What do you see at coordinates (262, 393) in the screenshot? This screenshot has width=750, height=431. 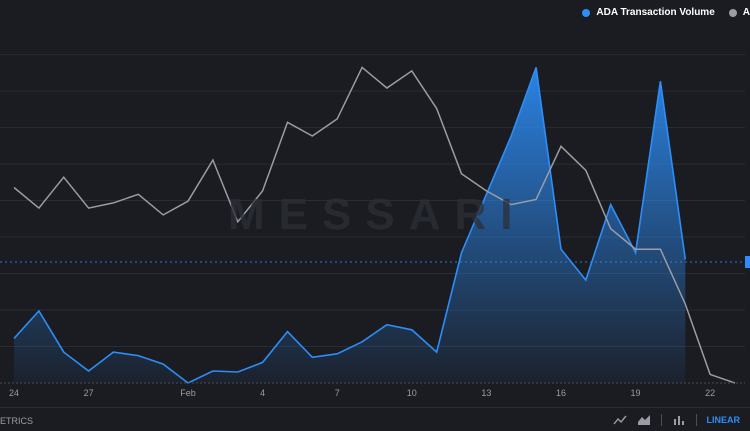 I see `x-tick-label: 4` at bounding box center [262, 393].